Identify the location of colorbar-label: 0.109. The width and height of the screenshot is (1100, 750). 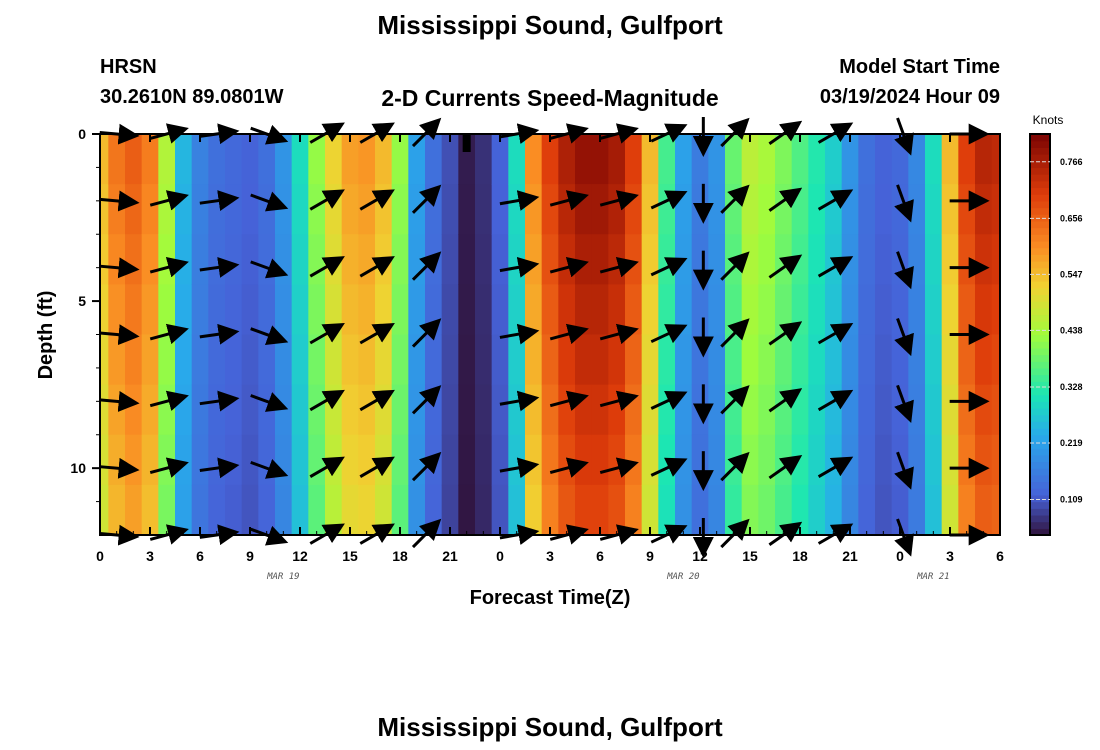
(1071, 500).